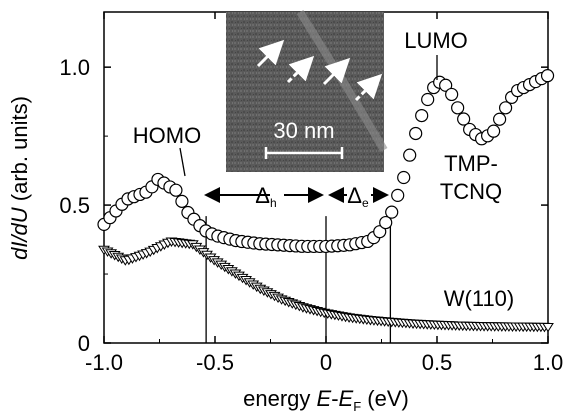 This screenshot has height=412, width=568. I want to click on w110-point, so click(548, 327).